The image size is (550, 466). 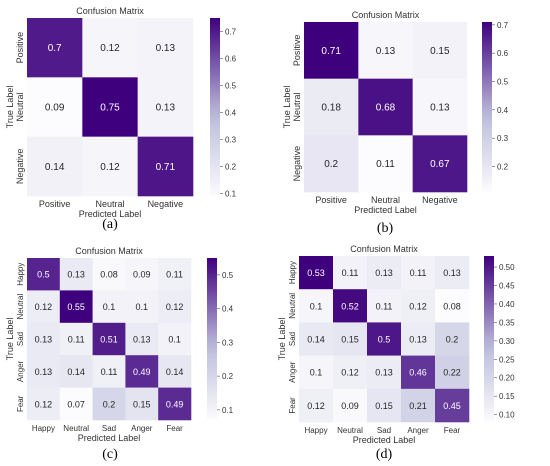 I want to click on x-tick-label: Negative, so click(x=166, y=204).